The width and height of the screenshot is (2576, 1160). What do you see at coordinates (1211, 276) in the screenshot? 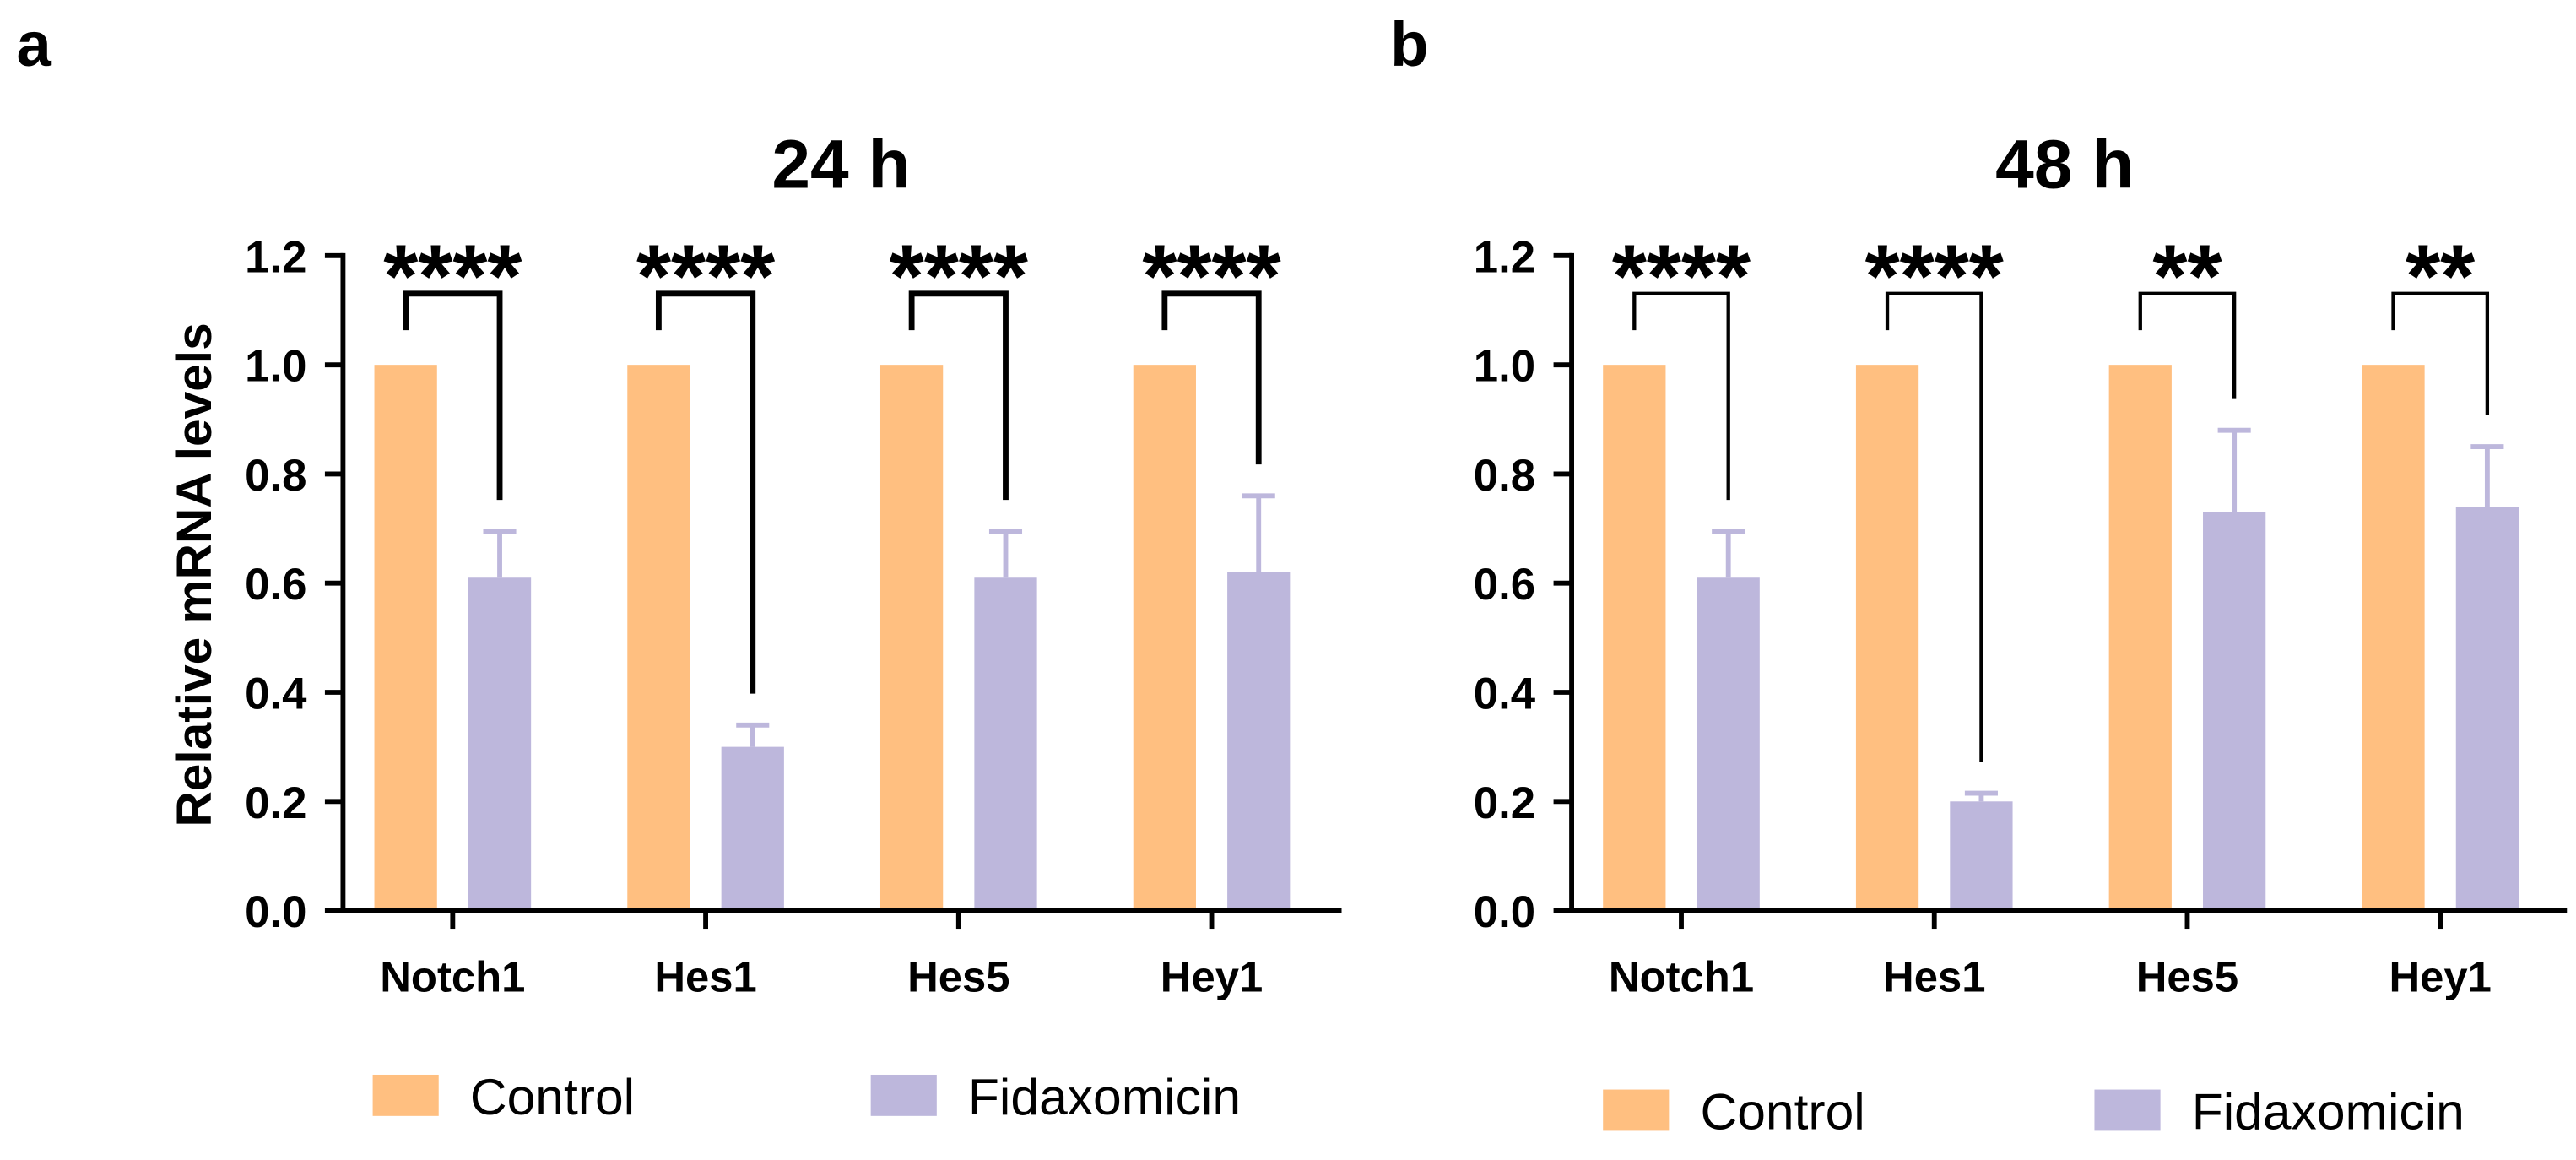
I see `significance-stars-hey1: ****` at bounding box center [1211, 276].